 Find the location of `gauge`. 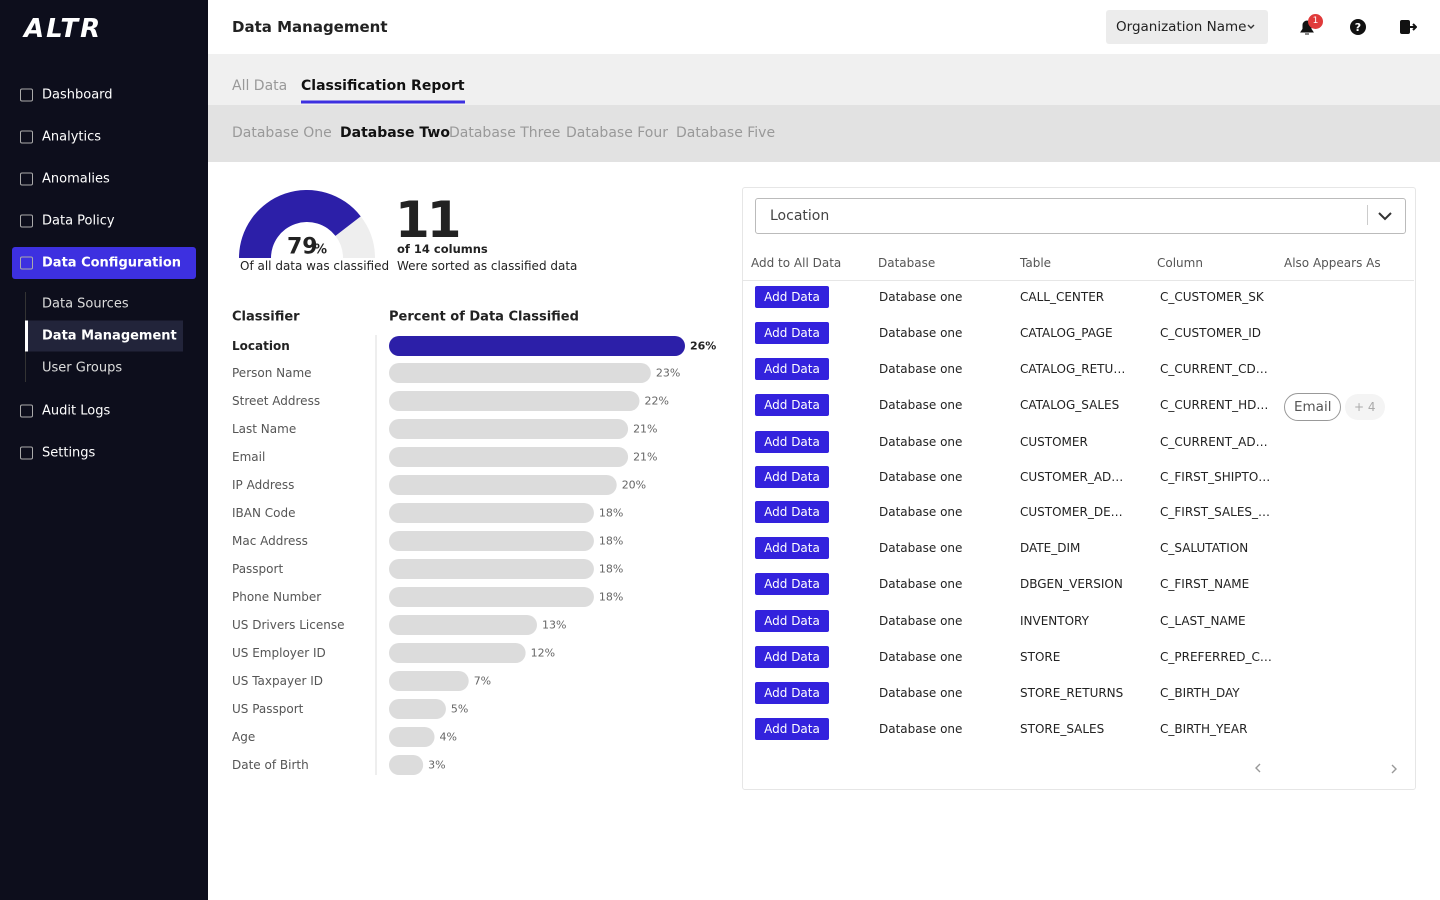

gauge is located at coordinates (307, 223).